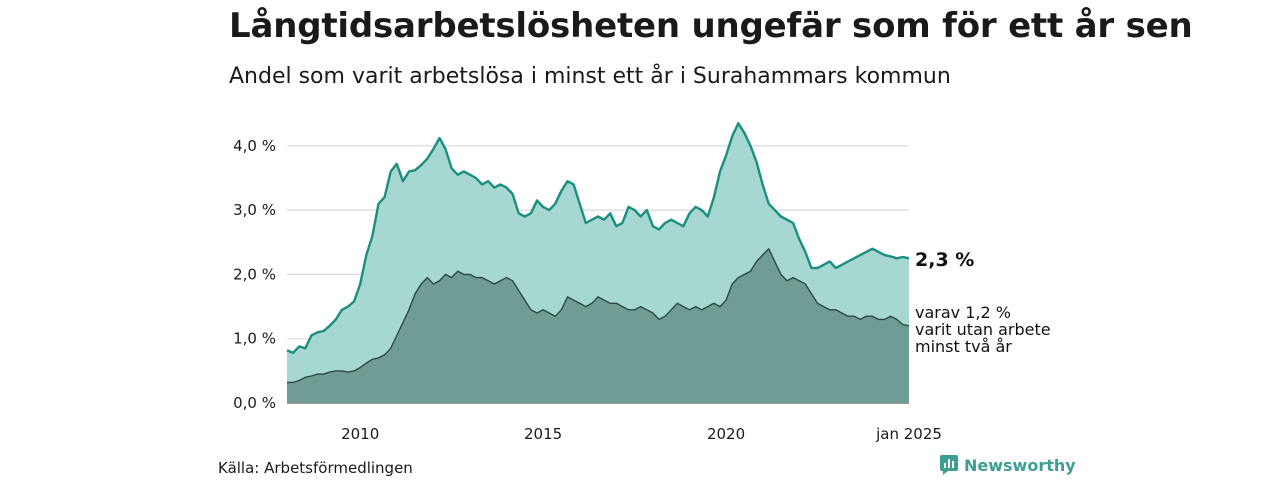 The height and width of the screenshot is (480, 1280). Describe the element at coordinates (543, 434) in the screenshot. I see `x-tick-label: 2015` at that location.